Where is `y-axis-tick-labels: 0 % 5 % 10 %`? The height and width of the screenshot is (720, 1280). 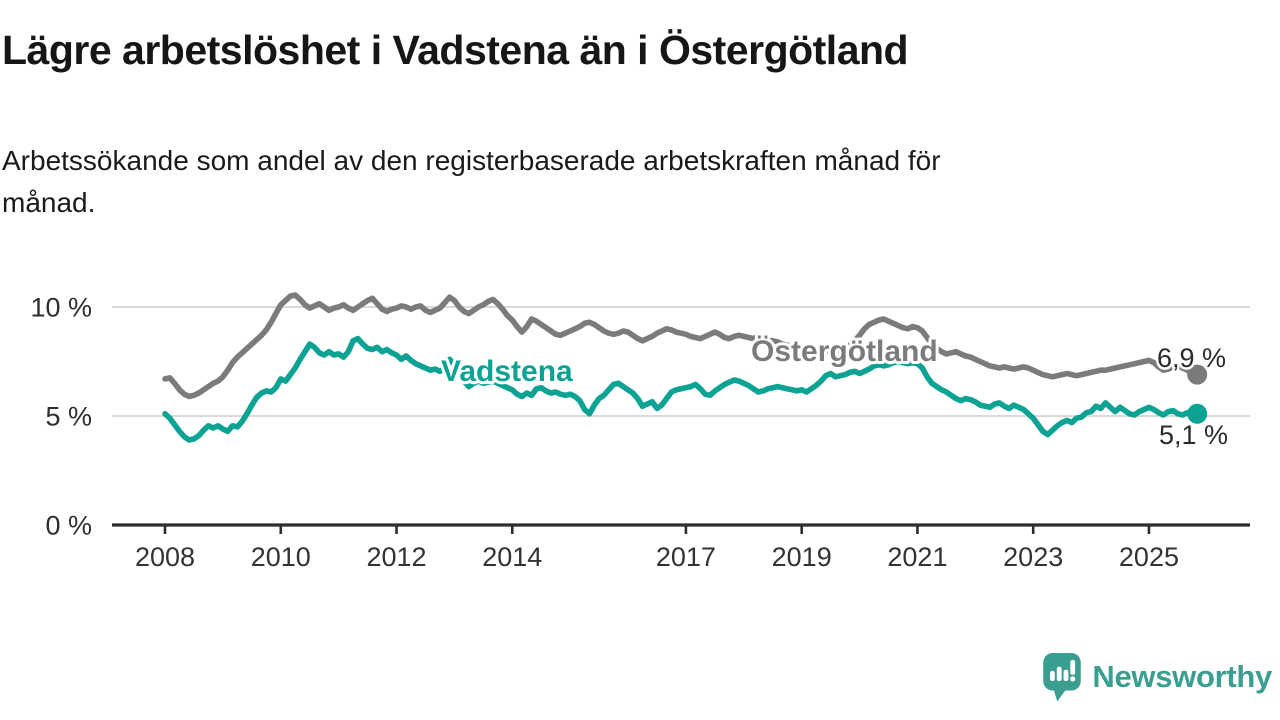
y-axis-tick-labels: 0 % 5 % 10 % is located at coordinates (61, 417).